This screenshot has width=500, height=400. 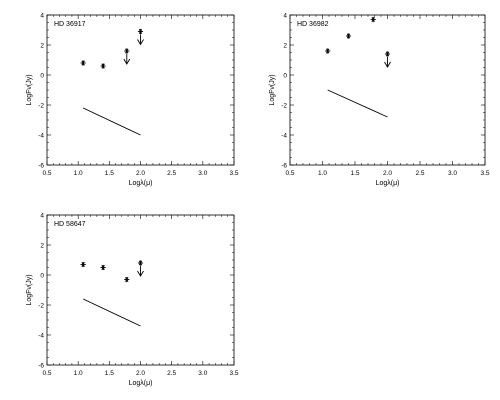 What do you see at coordinates (140, 290) in the screenshot?
I see `panel-3-frame` at bounding box center [140, 290].